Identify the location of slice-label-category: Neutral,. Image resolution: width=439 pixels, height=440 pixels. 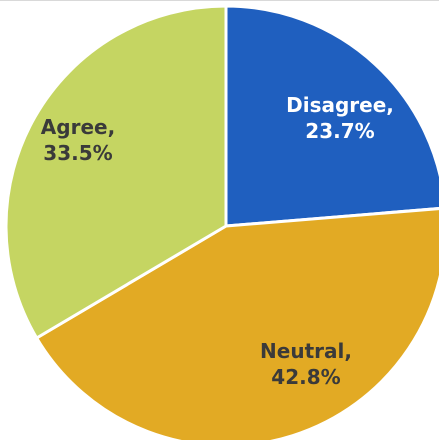
(306, 351).